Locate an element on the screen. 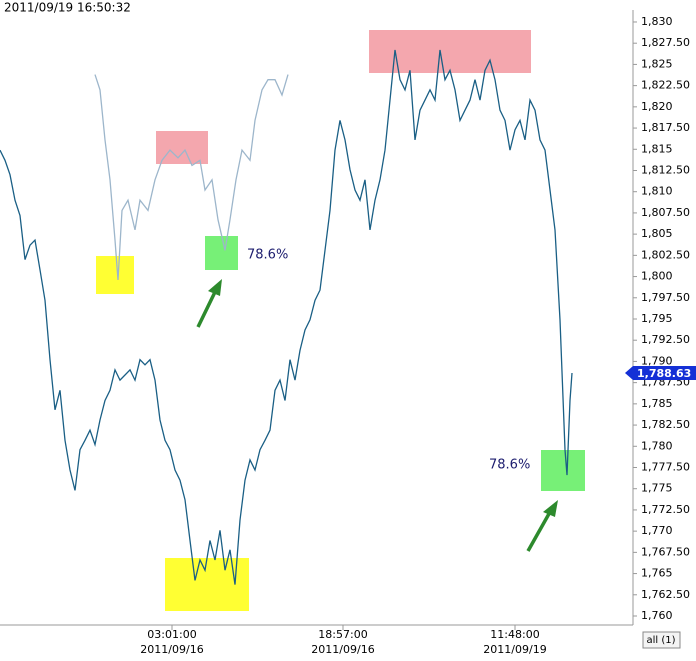 This screenshot has width=696, height=661. x-tick-label: 03:01:00 is located at coordinates (171, 634).